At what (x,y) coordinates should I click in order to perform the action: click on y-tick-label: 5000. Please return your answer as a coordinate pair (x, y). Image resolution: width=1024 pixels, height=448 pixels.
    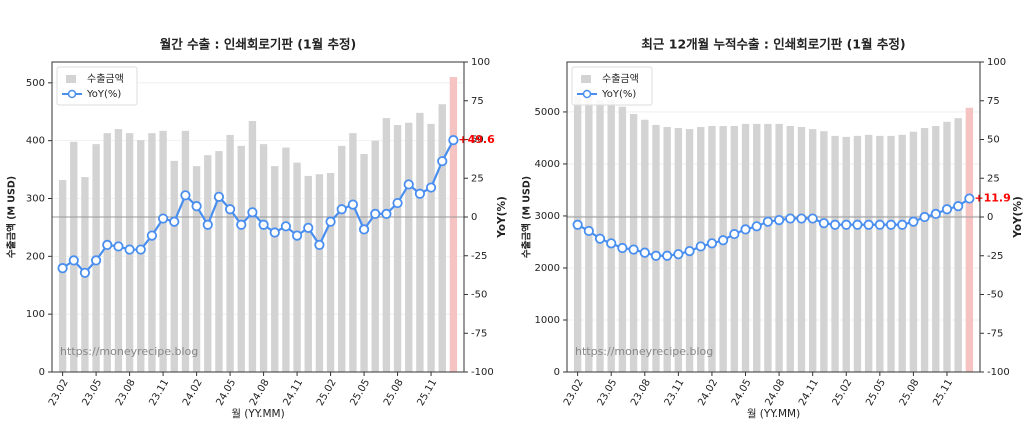
    Looking at the image, I should click on (547, 112).